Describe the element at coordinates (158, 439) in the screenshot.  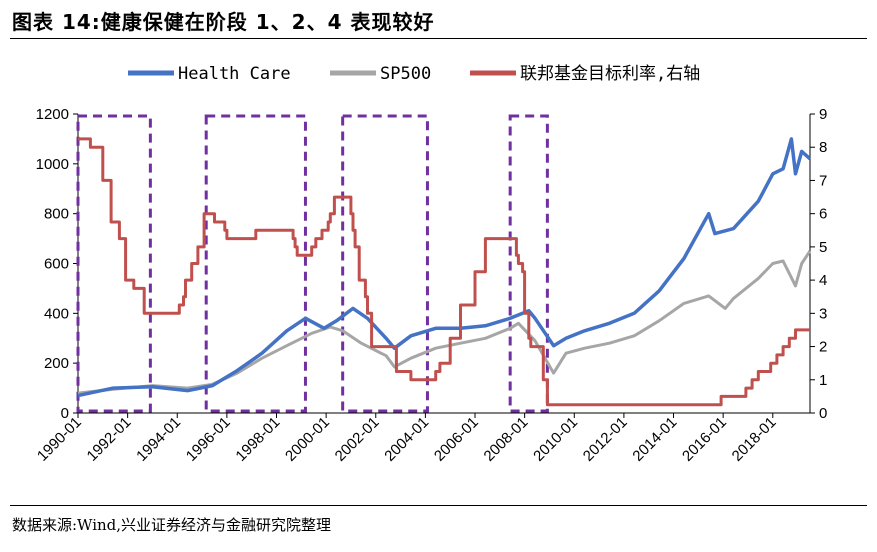
I see `x-tick-label: 1994-01` at that location.